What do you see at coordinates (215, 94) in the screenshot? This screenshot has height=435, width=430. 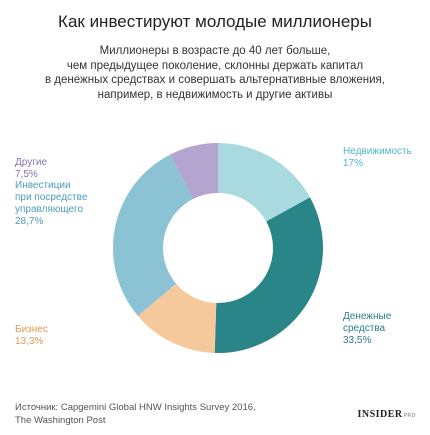 I see `subtitle-line: например, в недвижимость и другие активы` at bounding box center [215, 94].